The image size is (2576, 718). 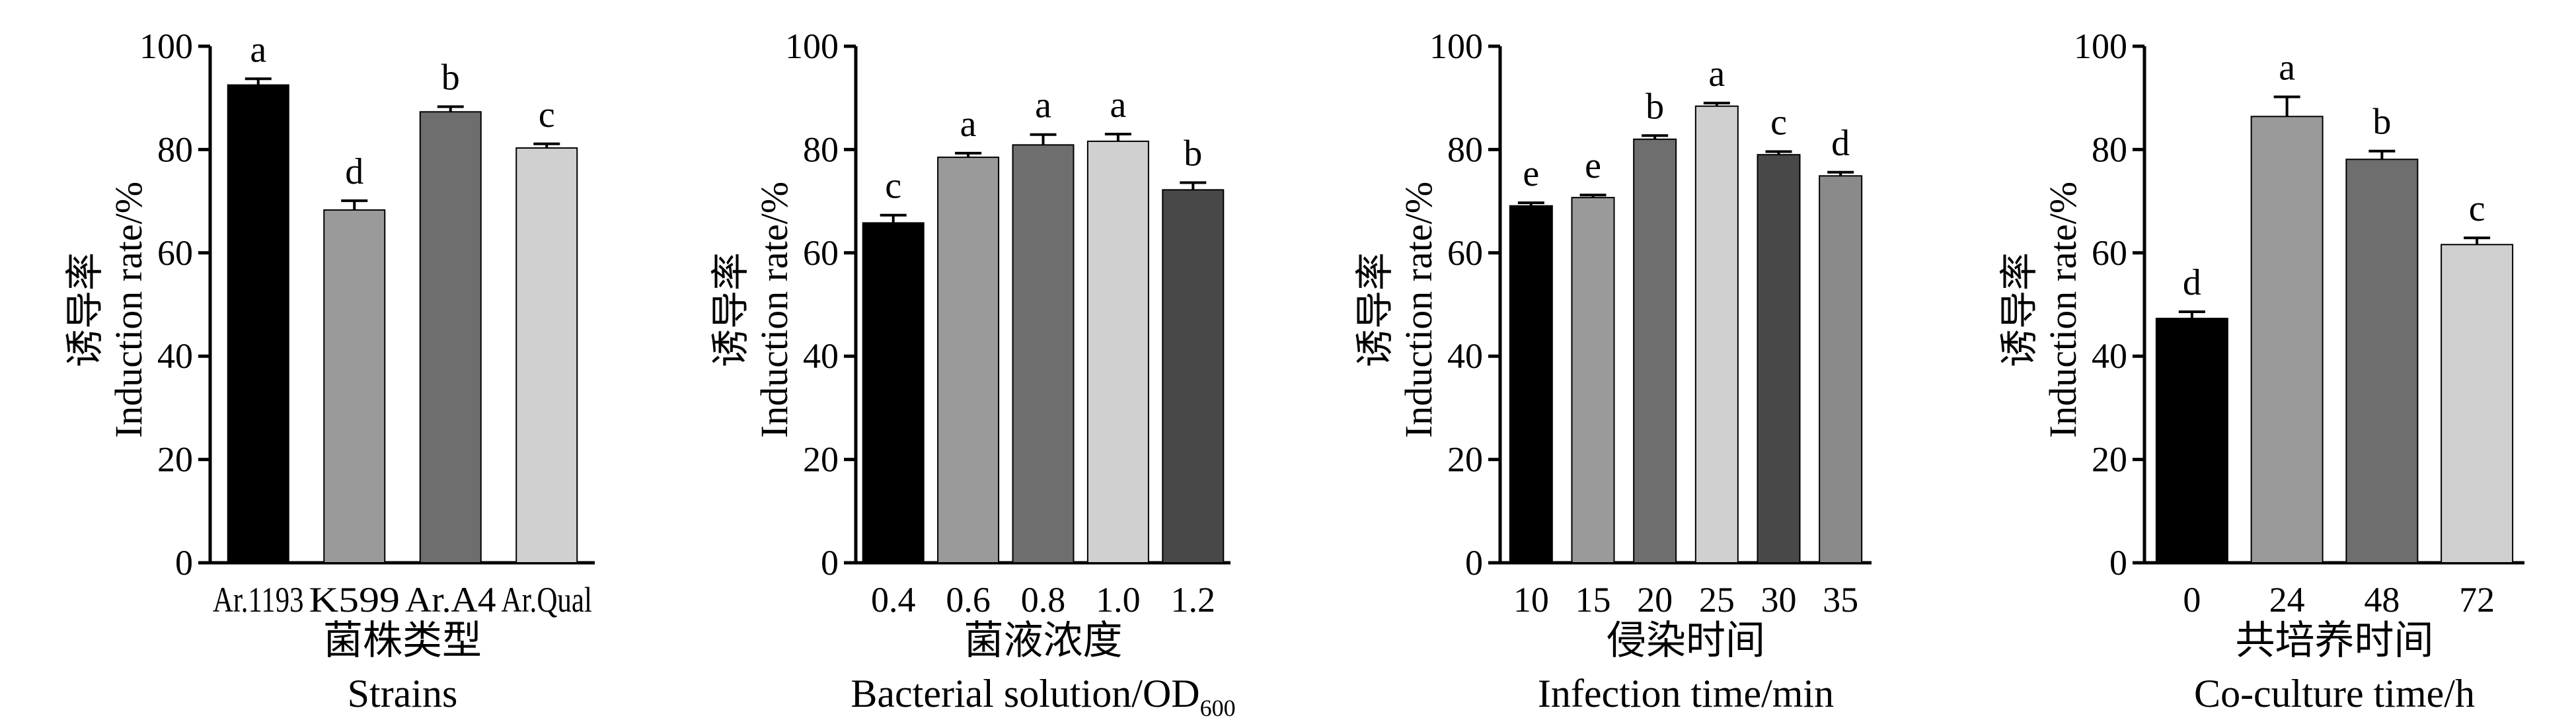 I want to click on x-axis-title-cn: 共培养时间, so click(x=2335, y=641).